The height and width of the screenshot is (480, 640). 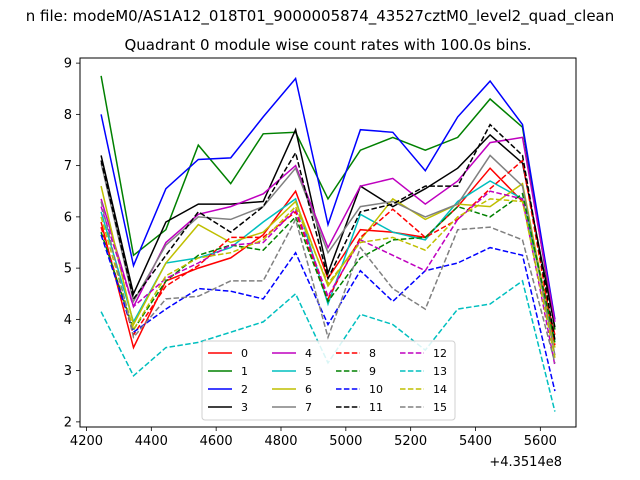 What do you see at coordinates (308, 353) in the screenshot?
I see `legend-label-4: 4` at bounding box center [308, 353].